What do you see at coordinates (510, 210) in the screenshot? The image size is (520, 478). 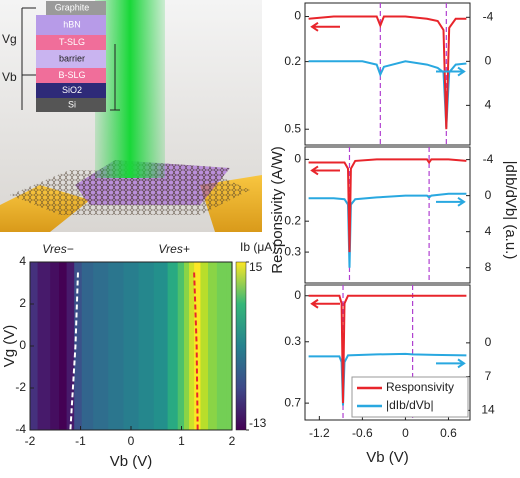 I see `y2-axis-title: |dIb/dVb| (a.u.)` at bounding box center [510, 210].